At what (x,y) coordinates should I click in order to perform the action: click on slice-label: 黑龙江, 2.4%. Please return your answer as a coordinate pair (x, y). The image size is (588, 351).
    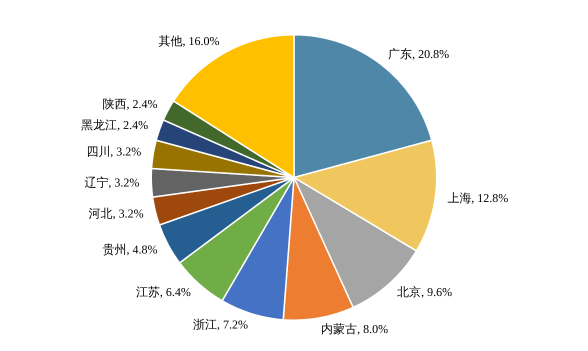
    Looking at the image, I should click on (114, 125).